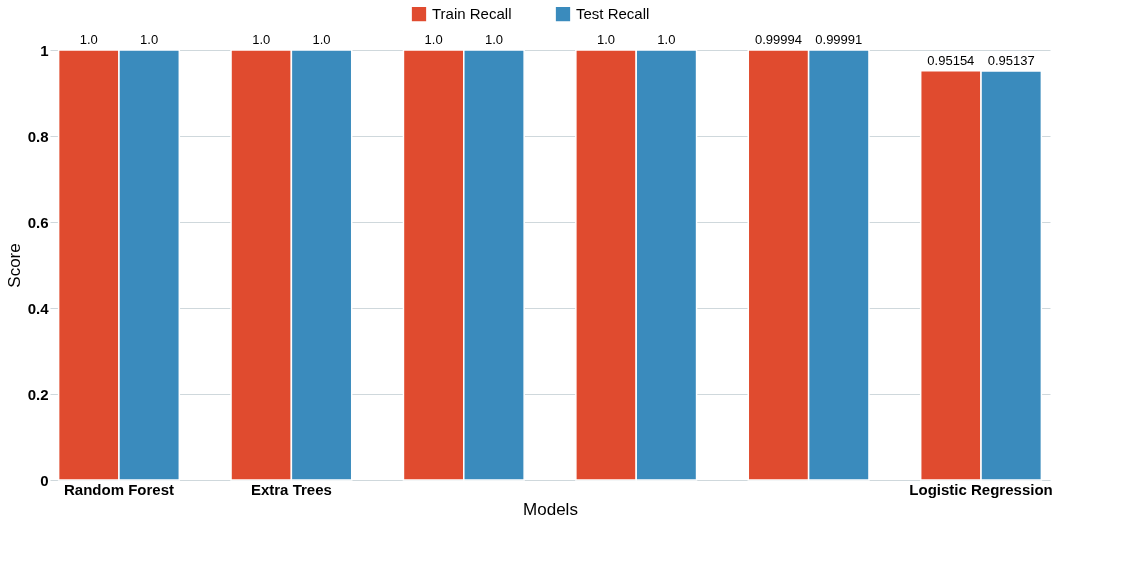  What do you see at coordinates (44, 480) in the screenshot?
I see `y-tick-label: 0` at bounding box center [44, 480].